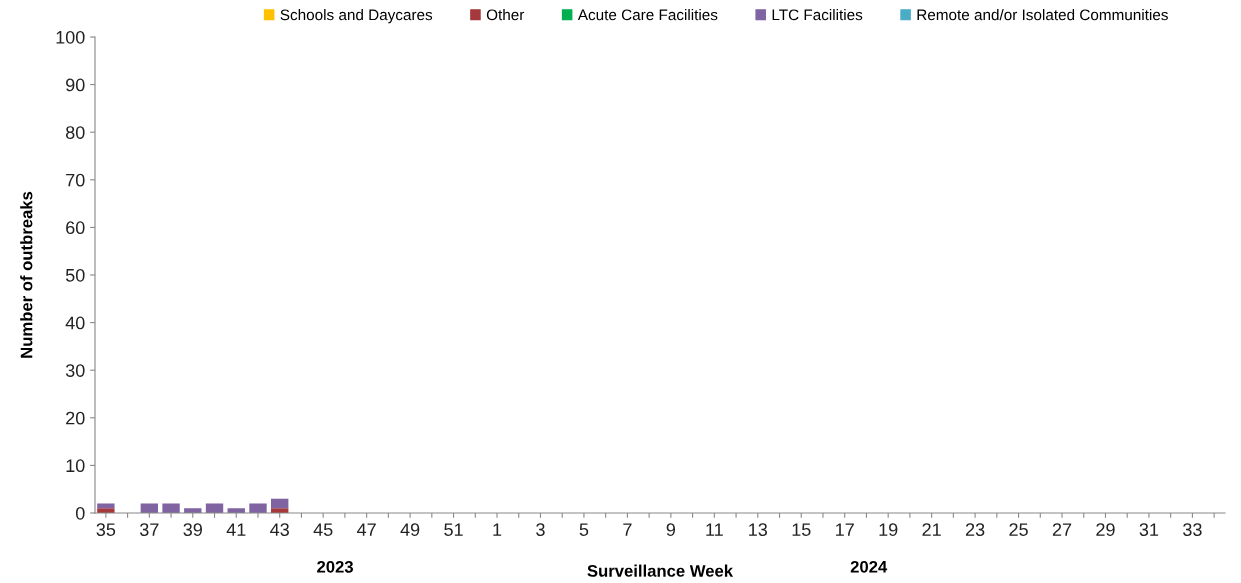 This screenshot has width=1241, height=583. What do you see at coordinates (75, 418) in the screenshot?
I see `y-tick-label: 20` at bounding box center [75, 418].